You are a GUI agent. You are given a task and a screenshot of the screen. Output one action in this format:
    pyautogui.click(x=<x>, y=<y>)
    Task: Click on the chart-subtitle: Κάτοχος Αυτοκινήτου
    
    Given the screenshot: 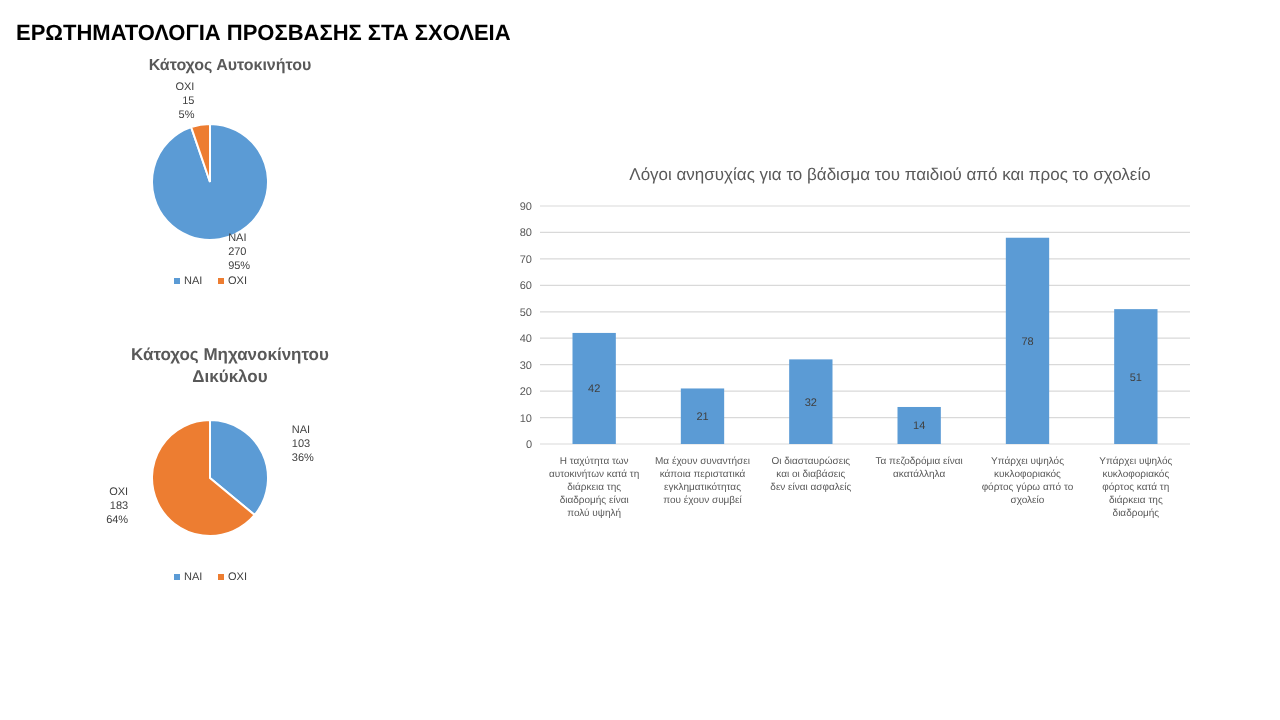 What is the action you would take?
    pyautogui.click(x=230, y=65)
    